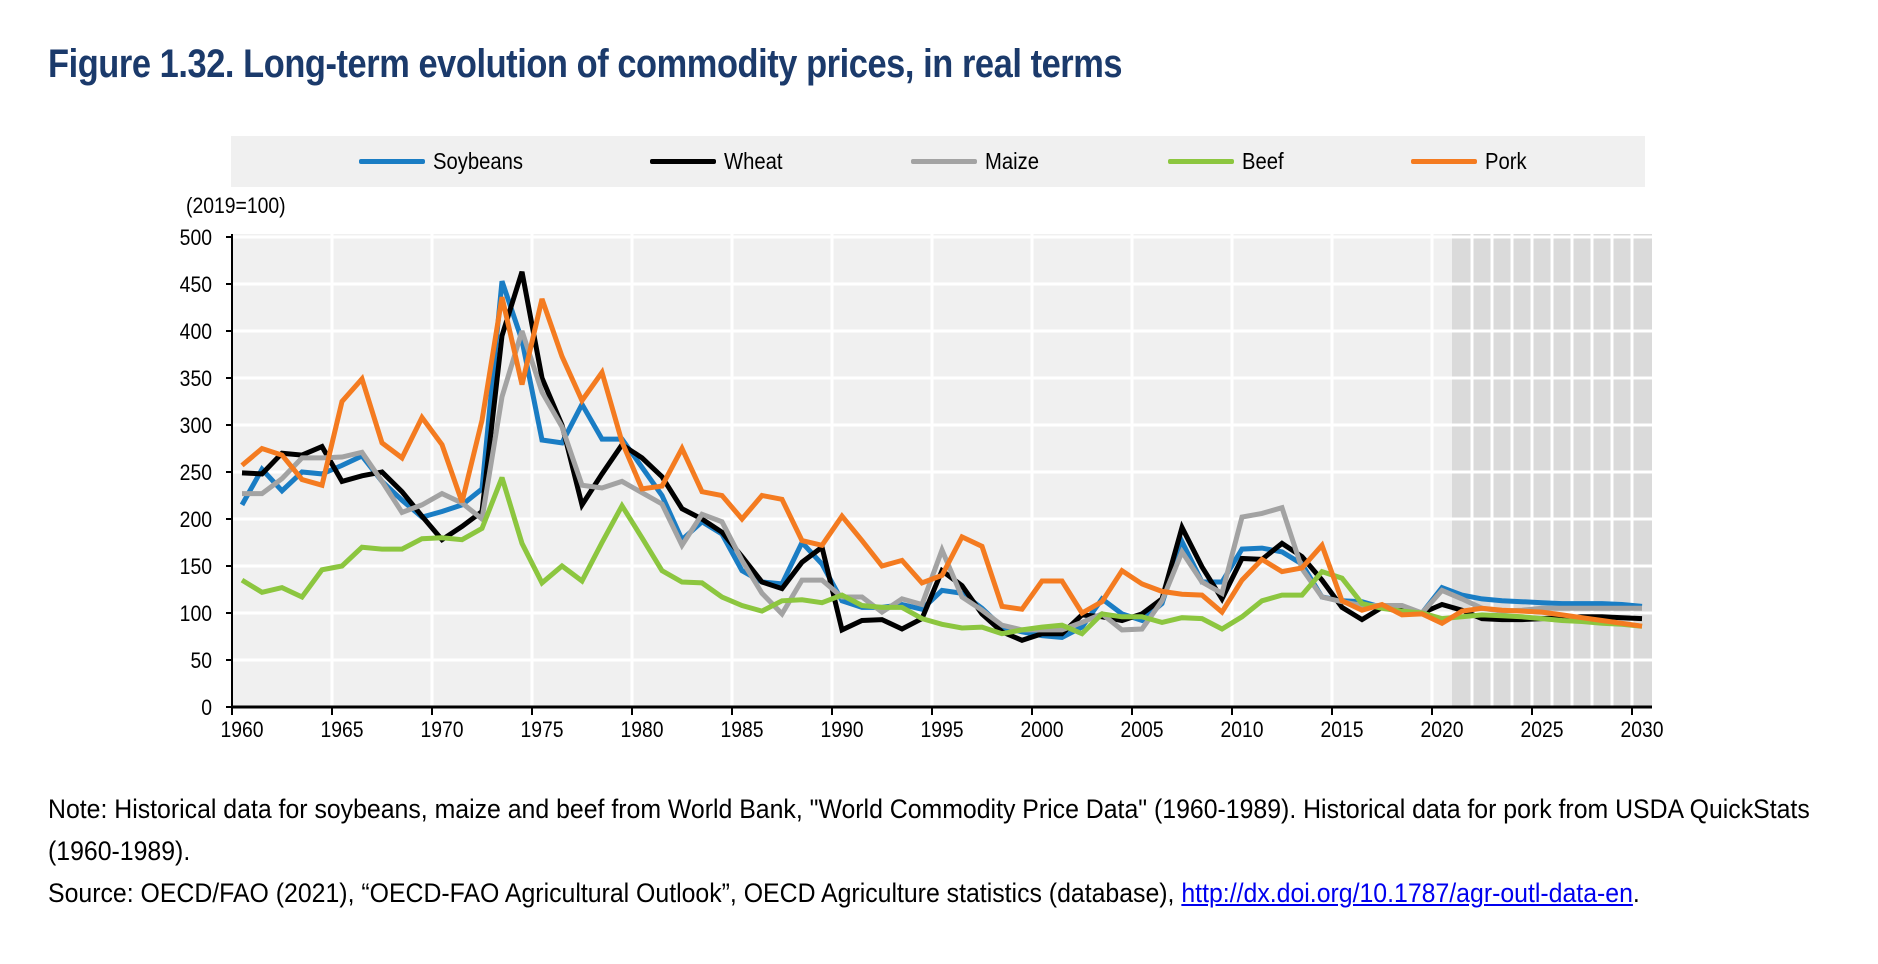  What do you see at coordinates (196, 520) in the screenshot?
I see `y-tick-label: 200` at bounding box center [196, 520].